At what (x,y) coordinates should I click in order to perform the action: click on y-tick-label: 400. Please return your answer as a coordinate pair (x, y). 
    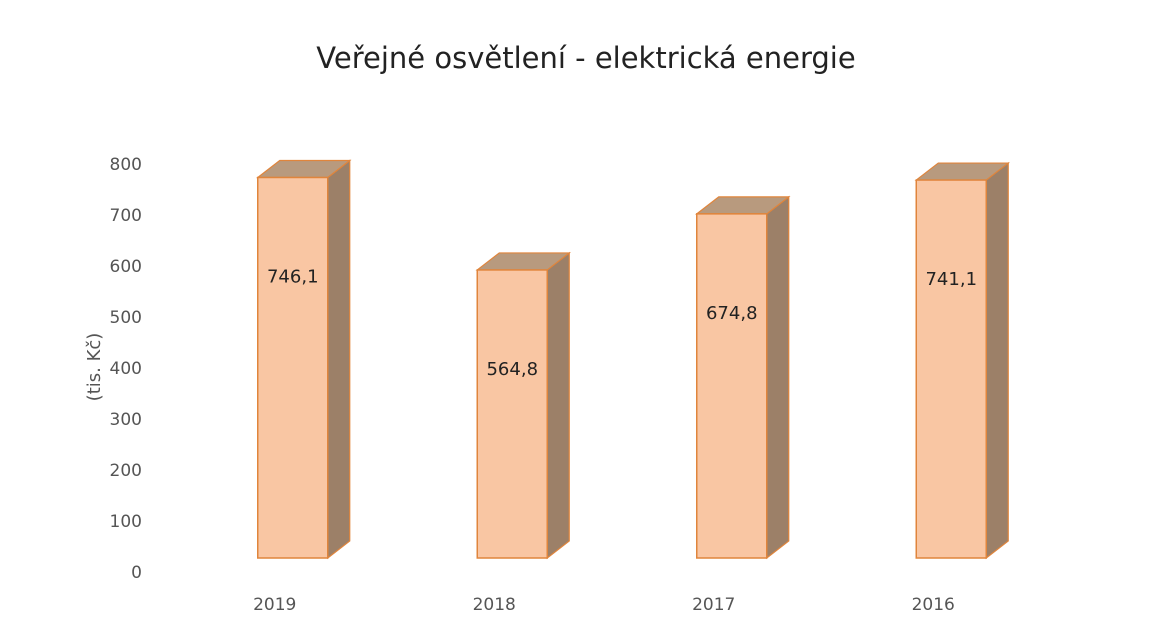
    Looking at the image, I should click on (126, 369).